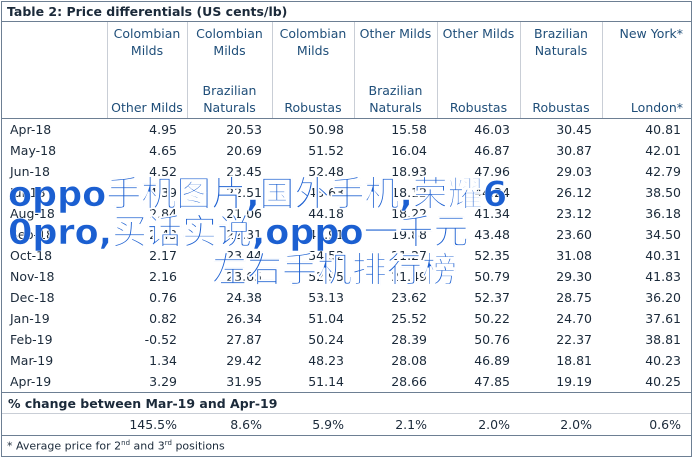  Describe the element at coordinates (32, 234) in the screenshot. I see `row-label: Sep-18` at that location.